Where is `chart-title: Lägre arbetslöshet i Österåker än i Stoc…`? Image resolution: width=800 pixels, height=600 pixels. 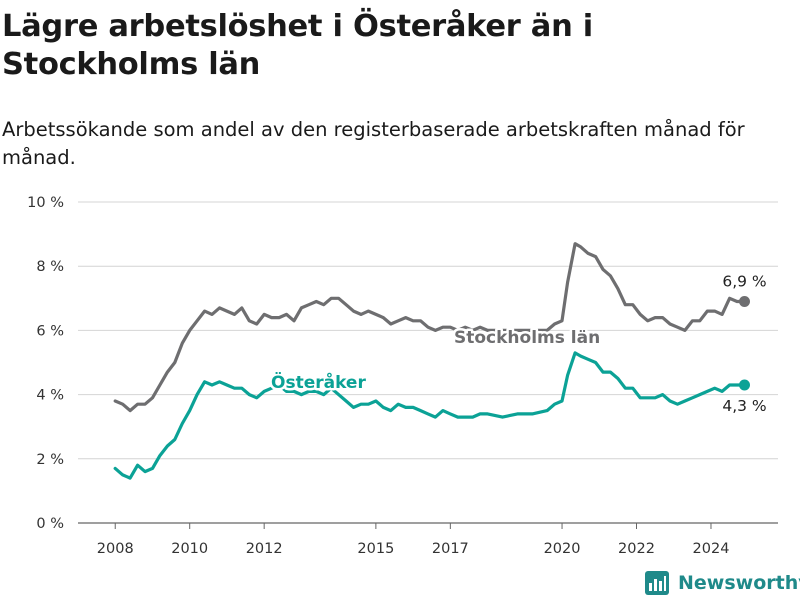 chart-title: Lägre arbetslöshet i Österåker än i Stoc… is located at coordinates (297, 45).